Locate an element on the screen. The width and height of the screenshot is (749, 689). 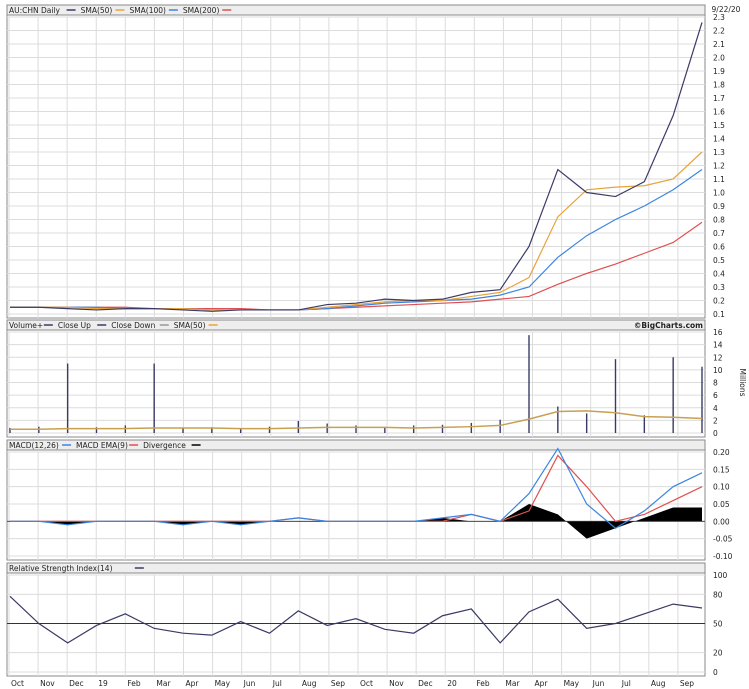
ytick-volume-6: 4 is located at coordinates (715, 408).